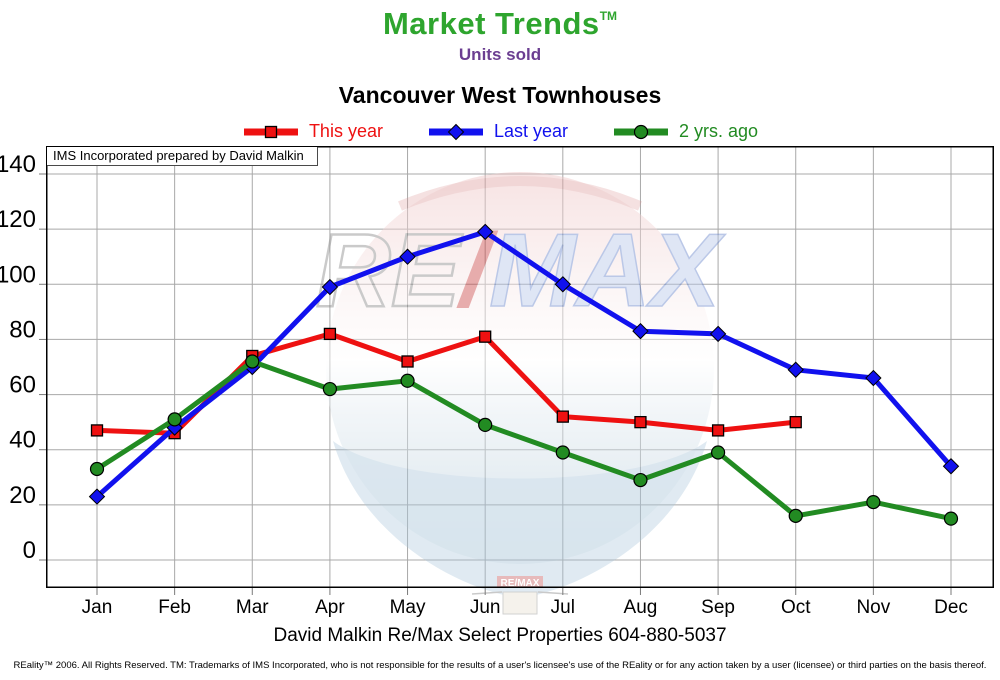  Describe the element at coordinates (345, 131) in the screenshot. I see `legend-label: This year` at that location.